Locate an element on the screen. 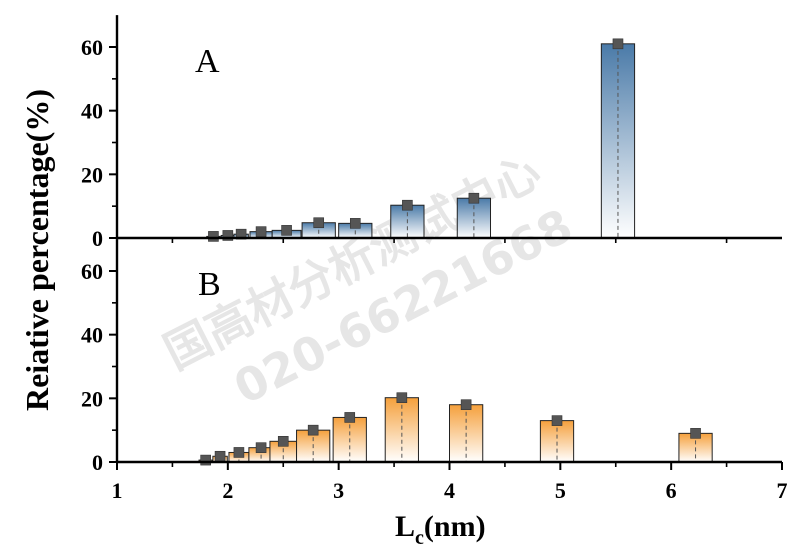 This screenshot has width=808, height=559. y-axis-label: Reiative percentage(%) is located at coordinates (37, 250).